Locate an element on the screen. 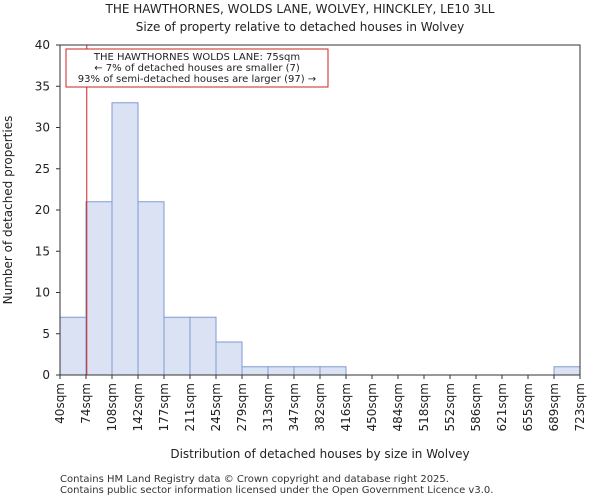 This screenshot has height=500, width=600. x-tick-label: 484sqm is located at coordinates (398, 407).